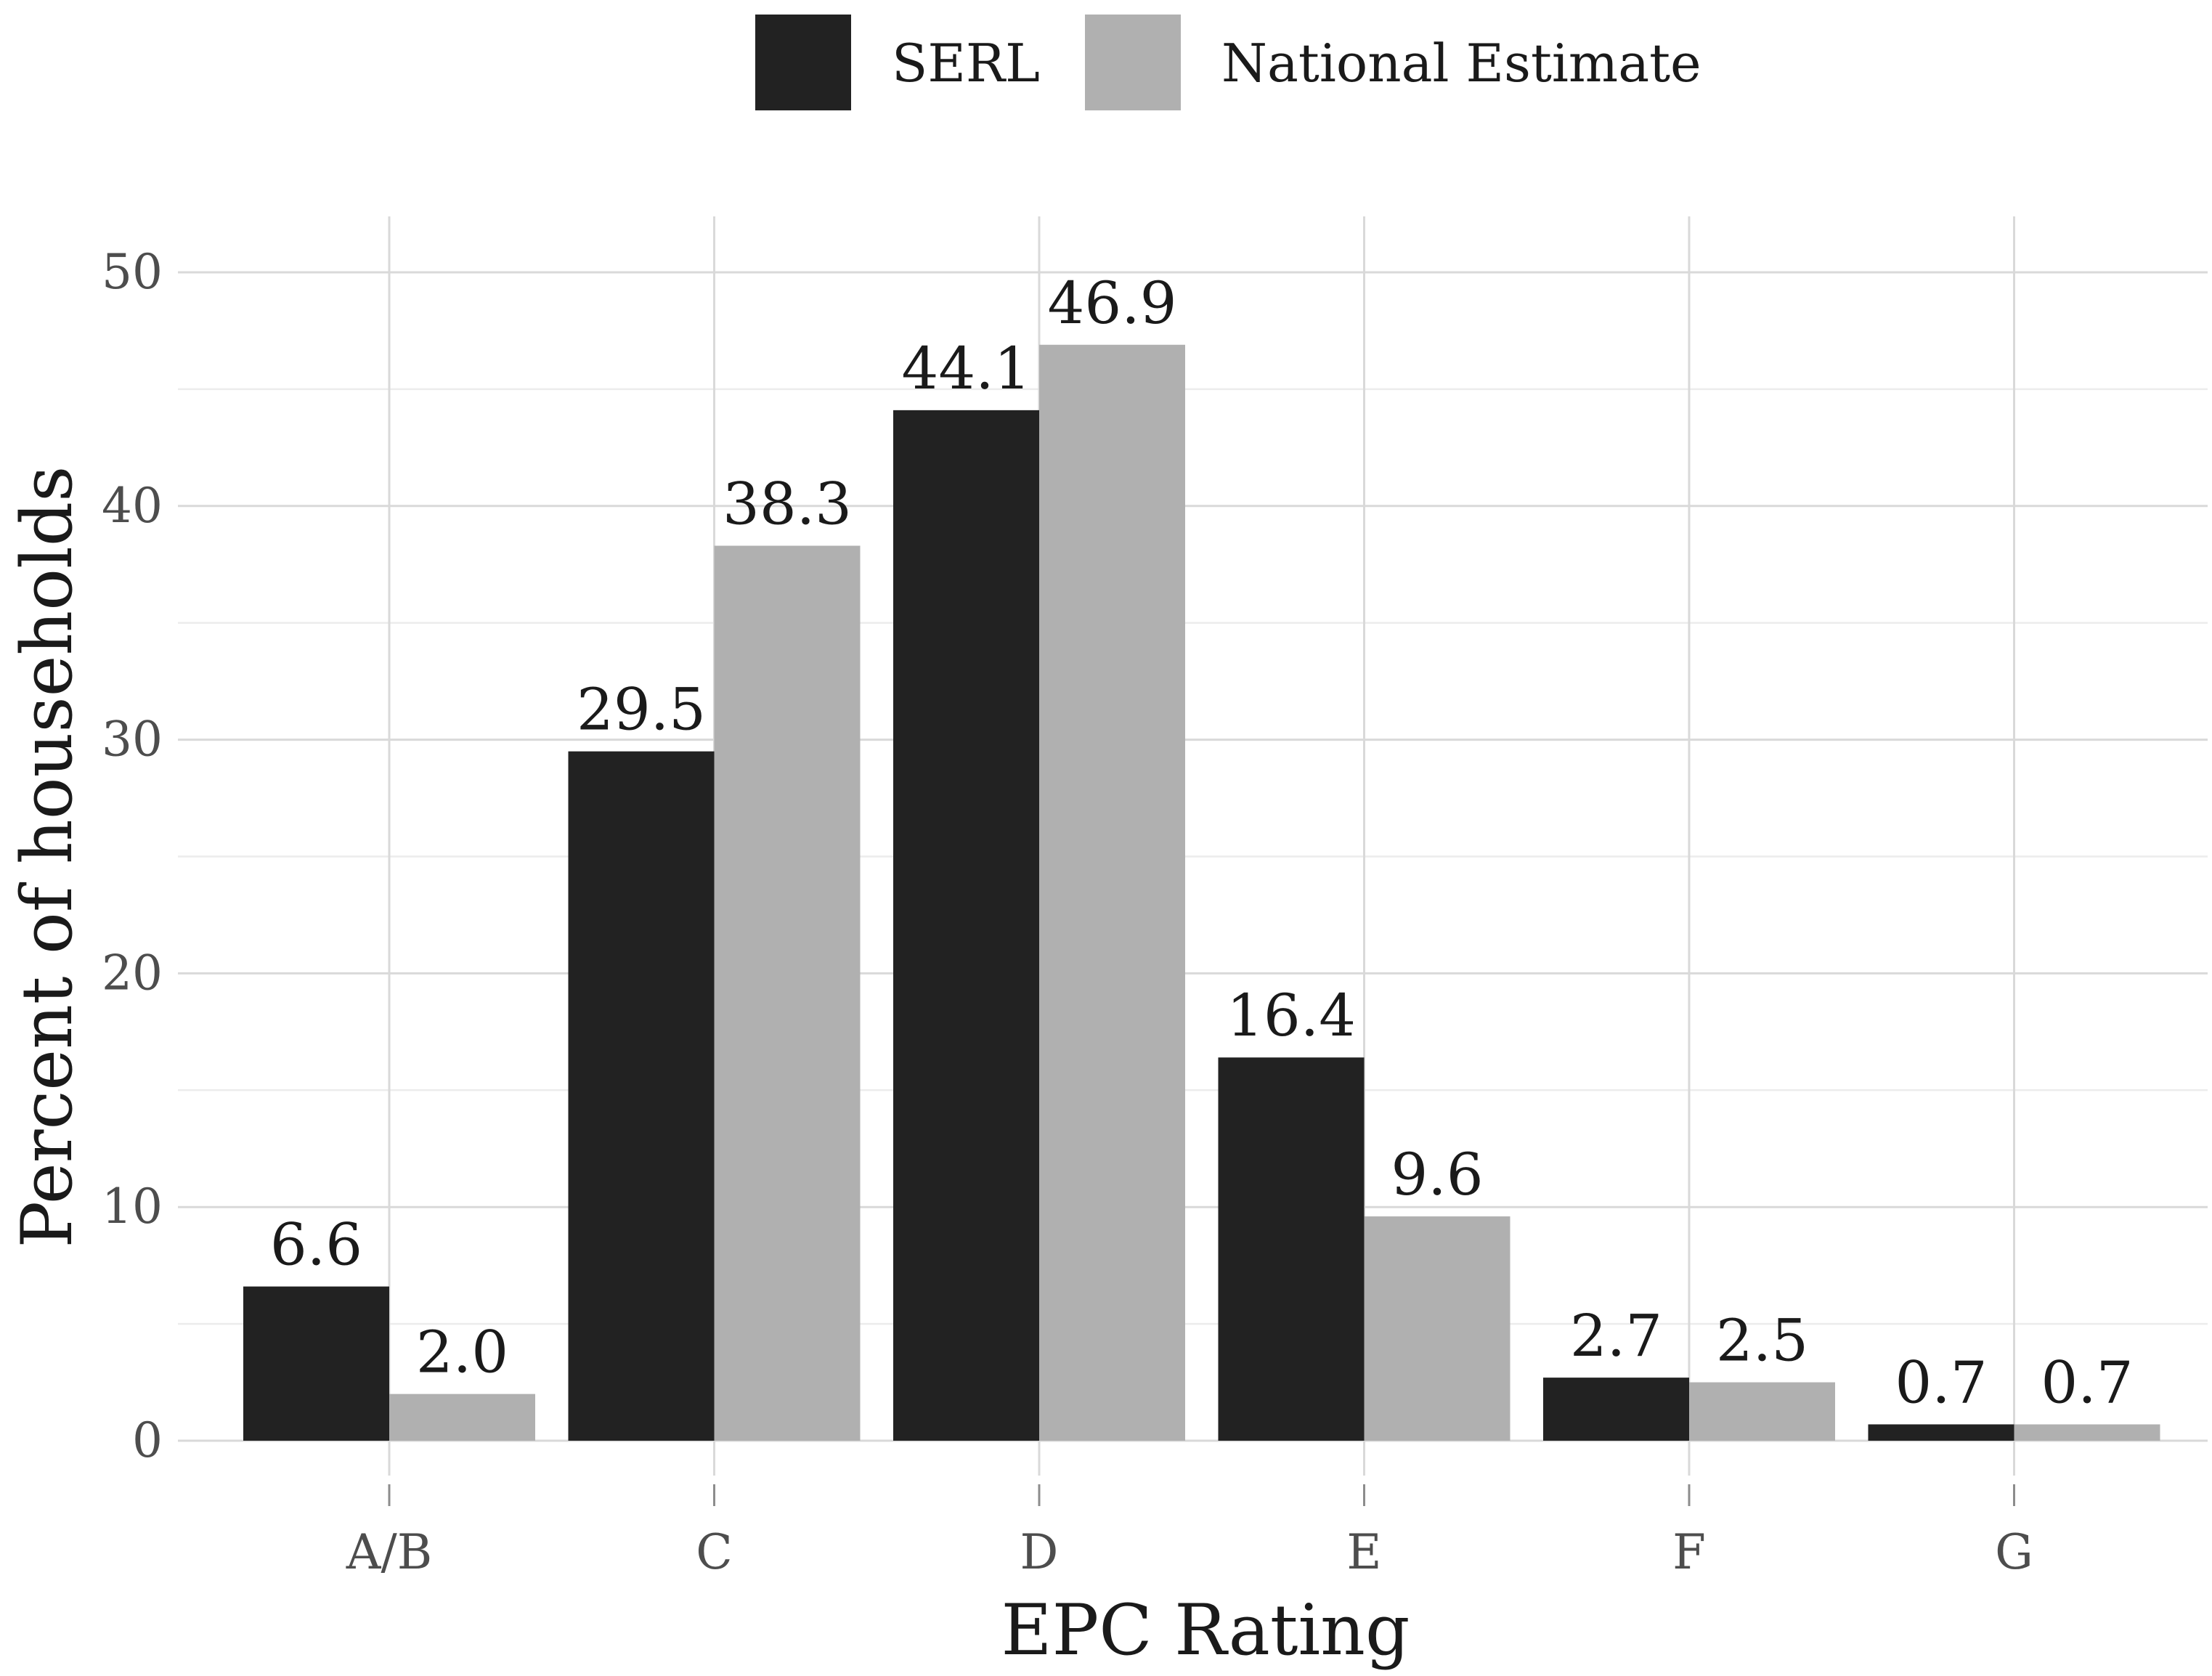  What do you see at coordinates (1040, 1552) in the screenshot?
I see `x-tick-label: D` at bounding box center [1040, 1552].